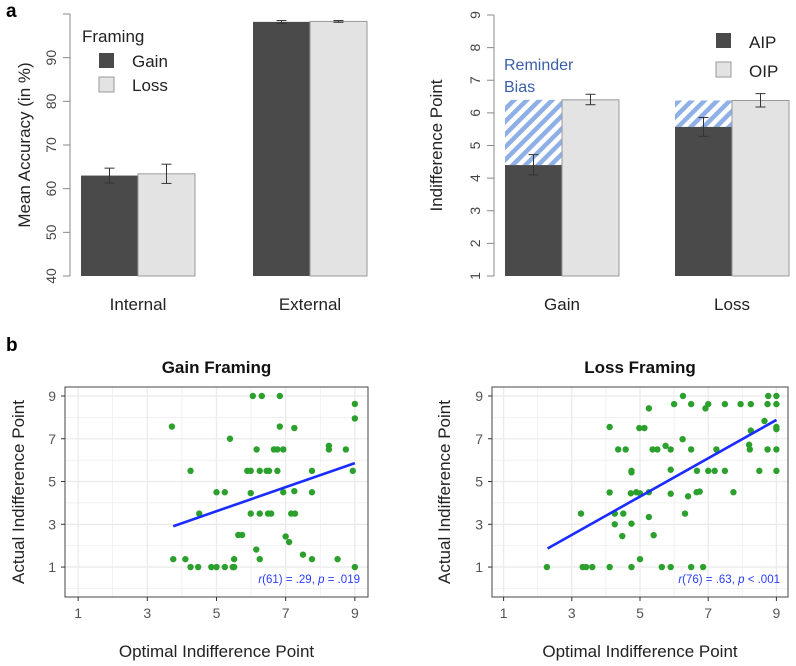 Image resolution: width=796 pixels, height=666 pixels. I want to click on y-tick-label: 8, so click(475, 48).